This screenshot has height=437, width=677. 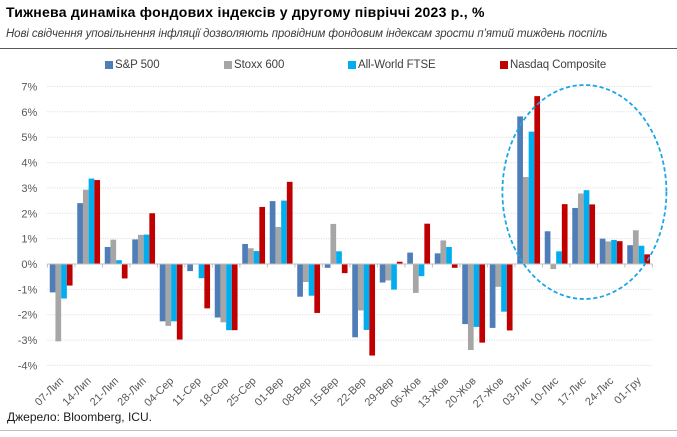 What do you see at coordinates (29, 113) in the screenshot?
I see `svg-text: 6%` at bounding box center [29, 113].